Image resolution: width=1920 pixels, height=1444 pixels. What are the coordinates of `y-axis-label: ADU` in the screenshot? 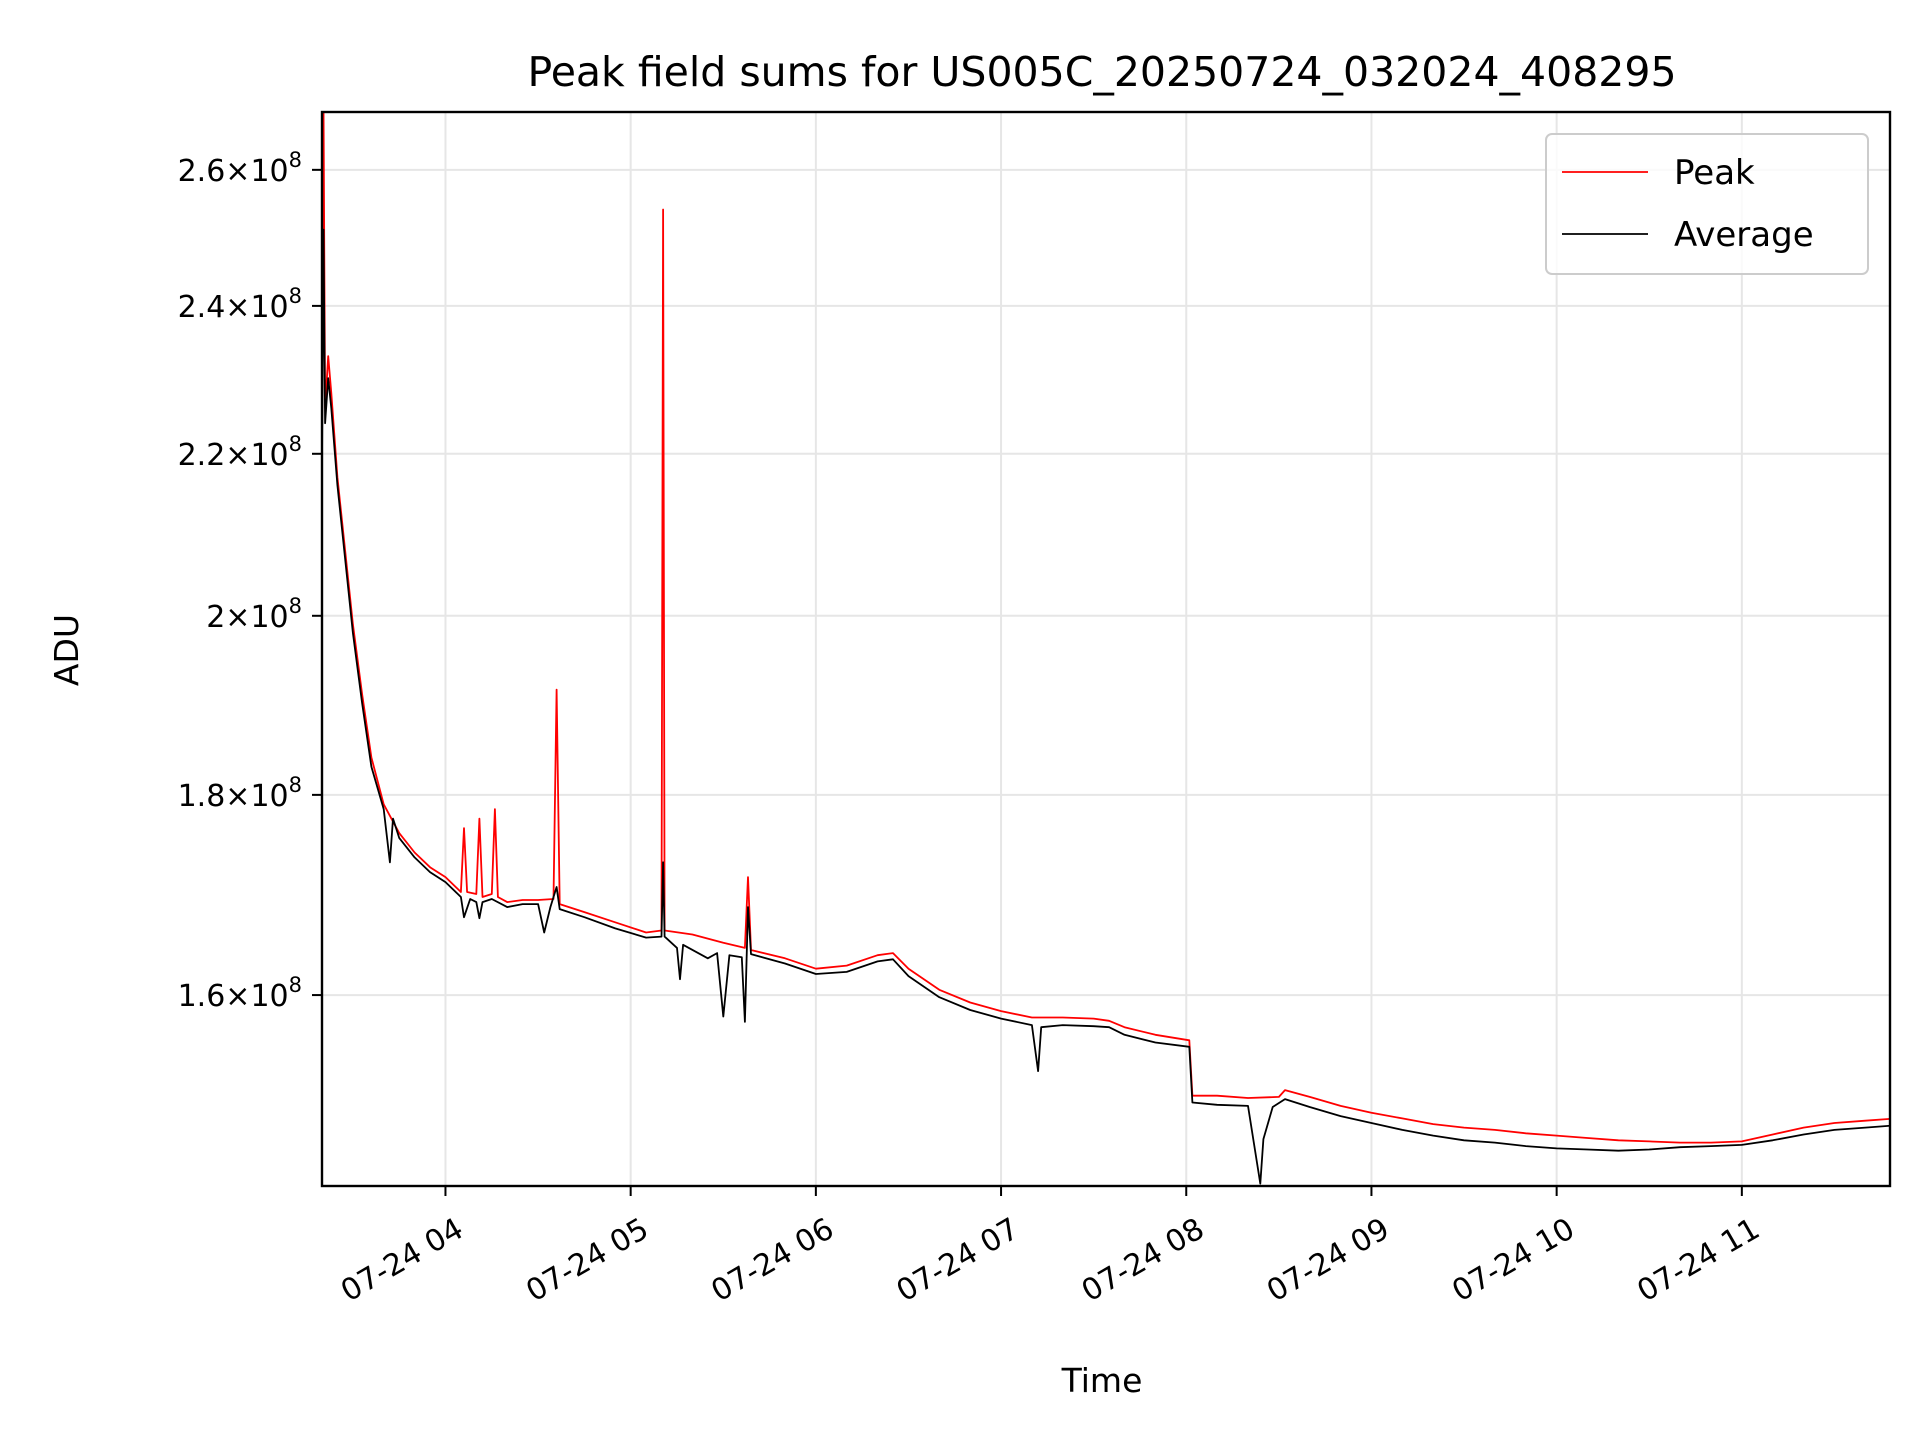 It's located at (66, 650).